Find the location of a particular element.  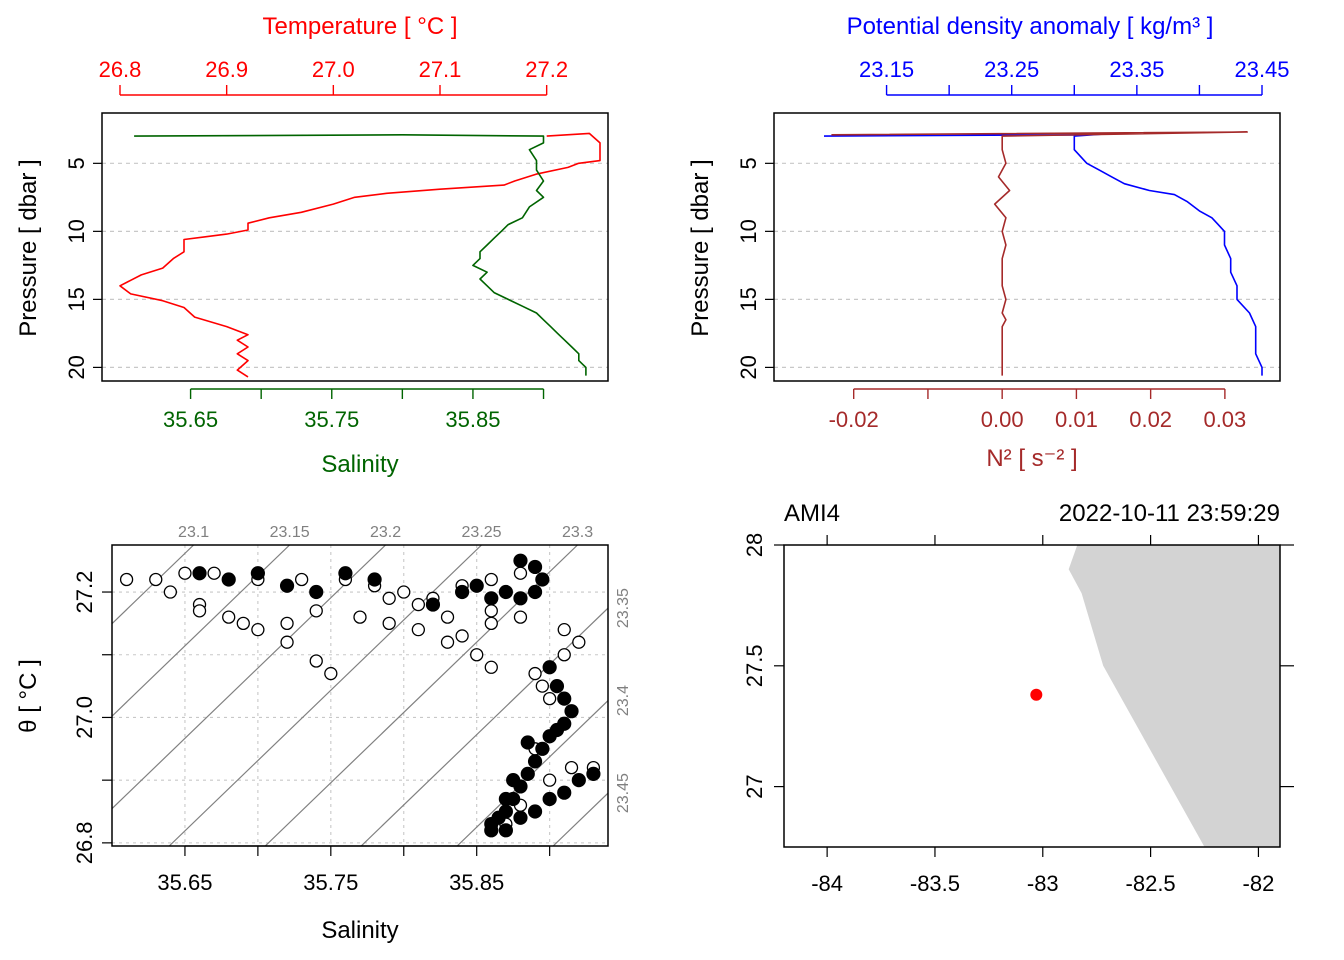

isopycnal-label: 23.4 is located at coordinates (623, 700).